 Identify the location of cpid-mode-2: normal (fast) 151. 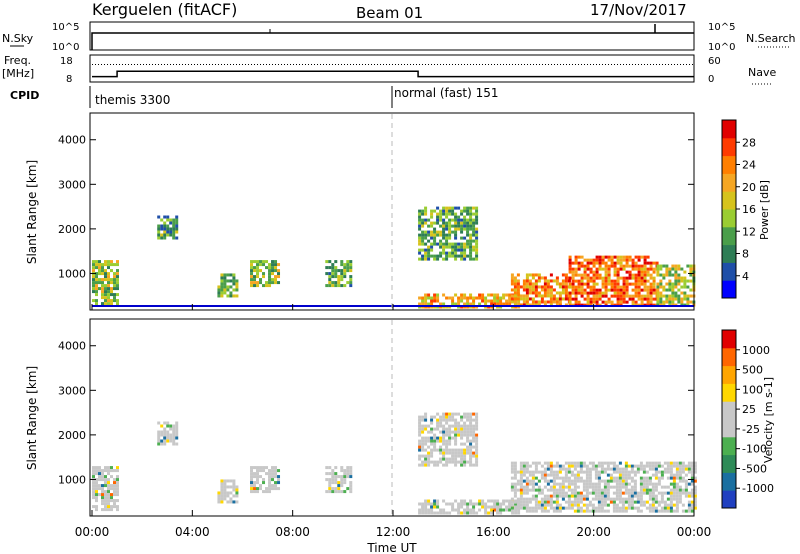
(446, 93).